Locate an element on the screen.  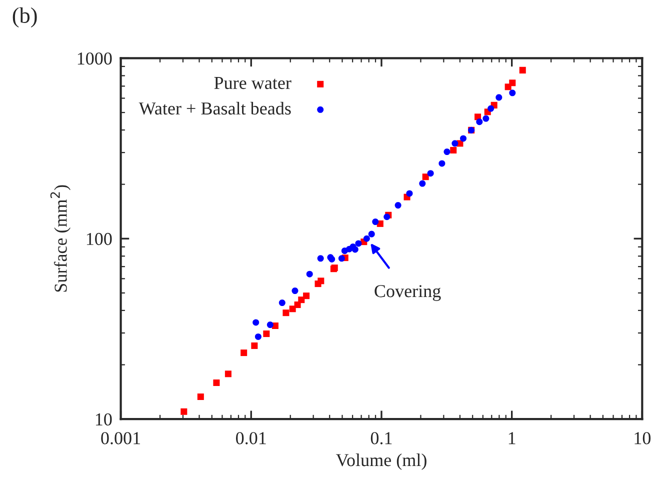
x-tick-label: 0.001 is located at coordinates (120, 438).